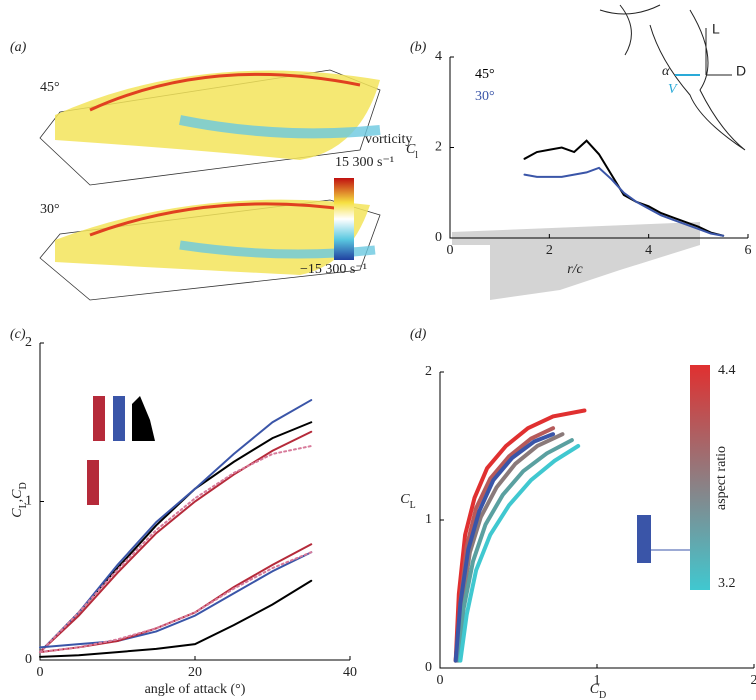 The image size is (756, 700). I want to click on panel-label: (c), so click(18, 334).